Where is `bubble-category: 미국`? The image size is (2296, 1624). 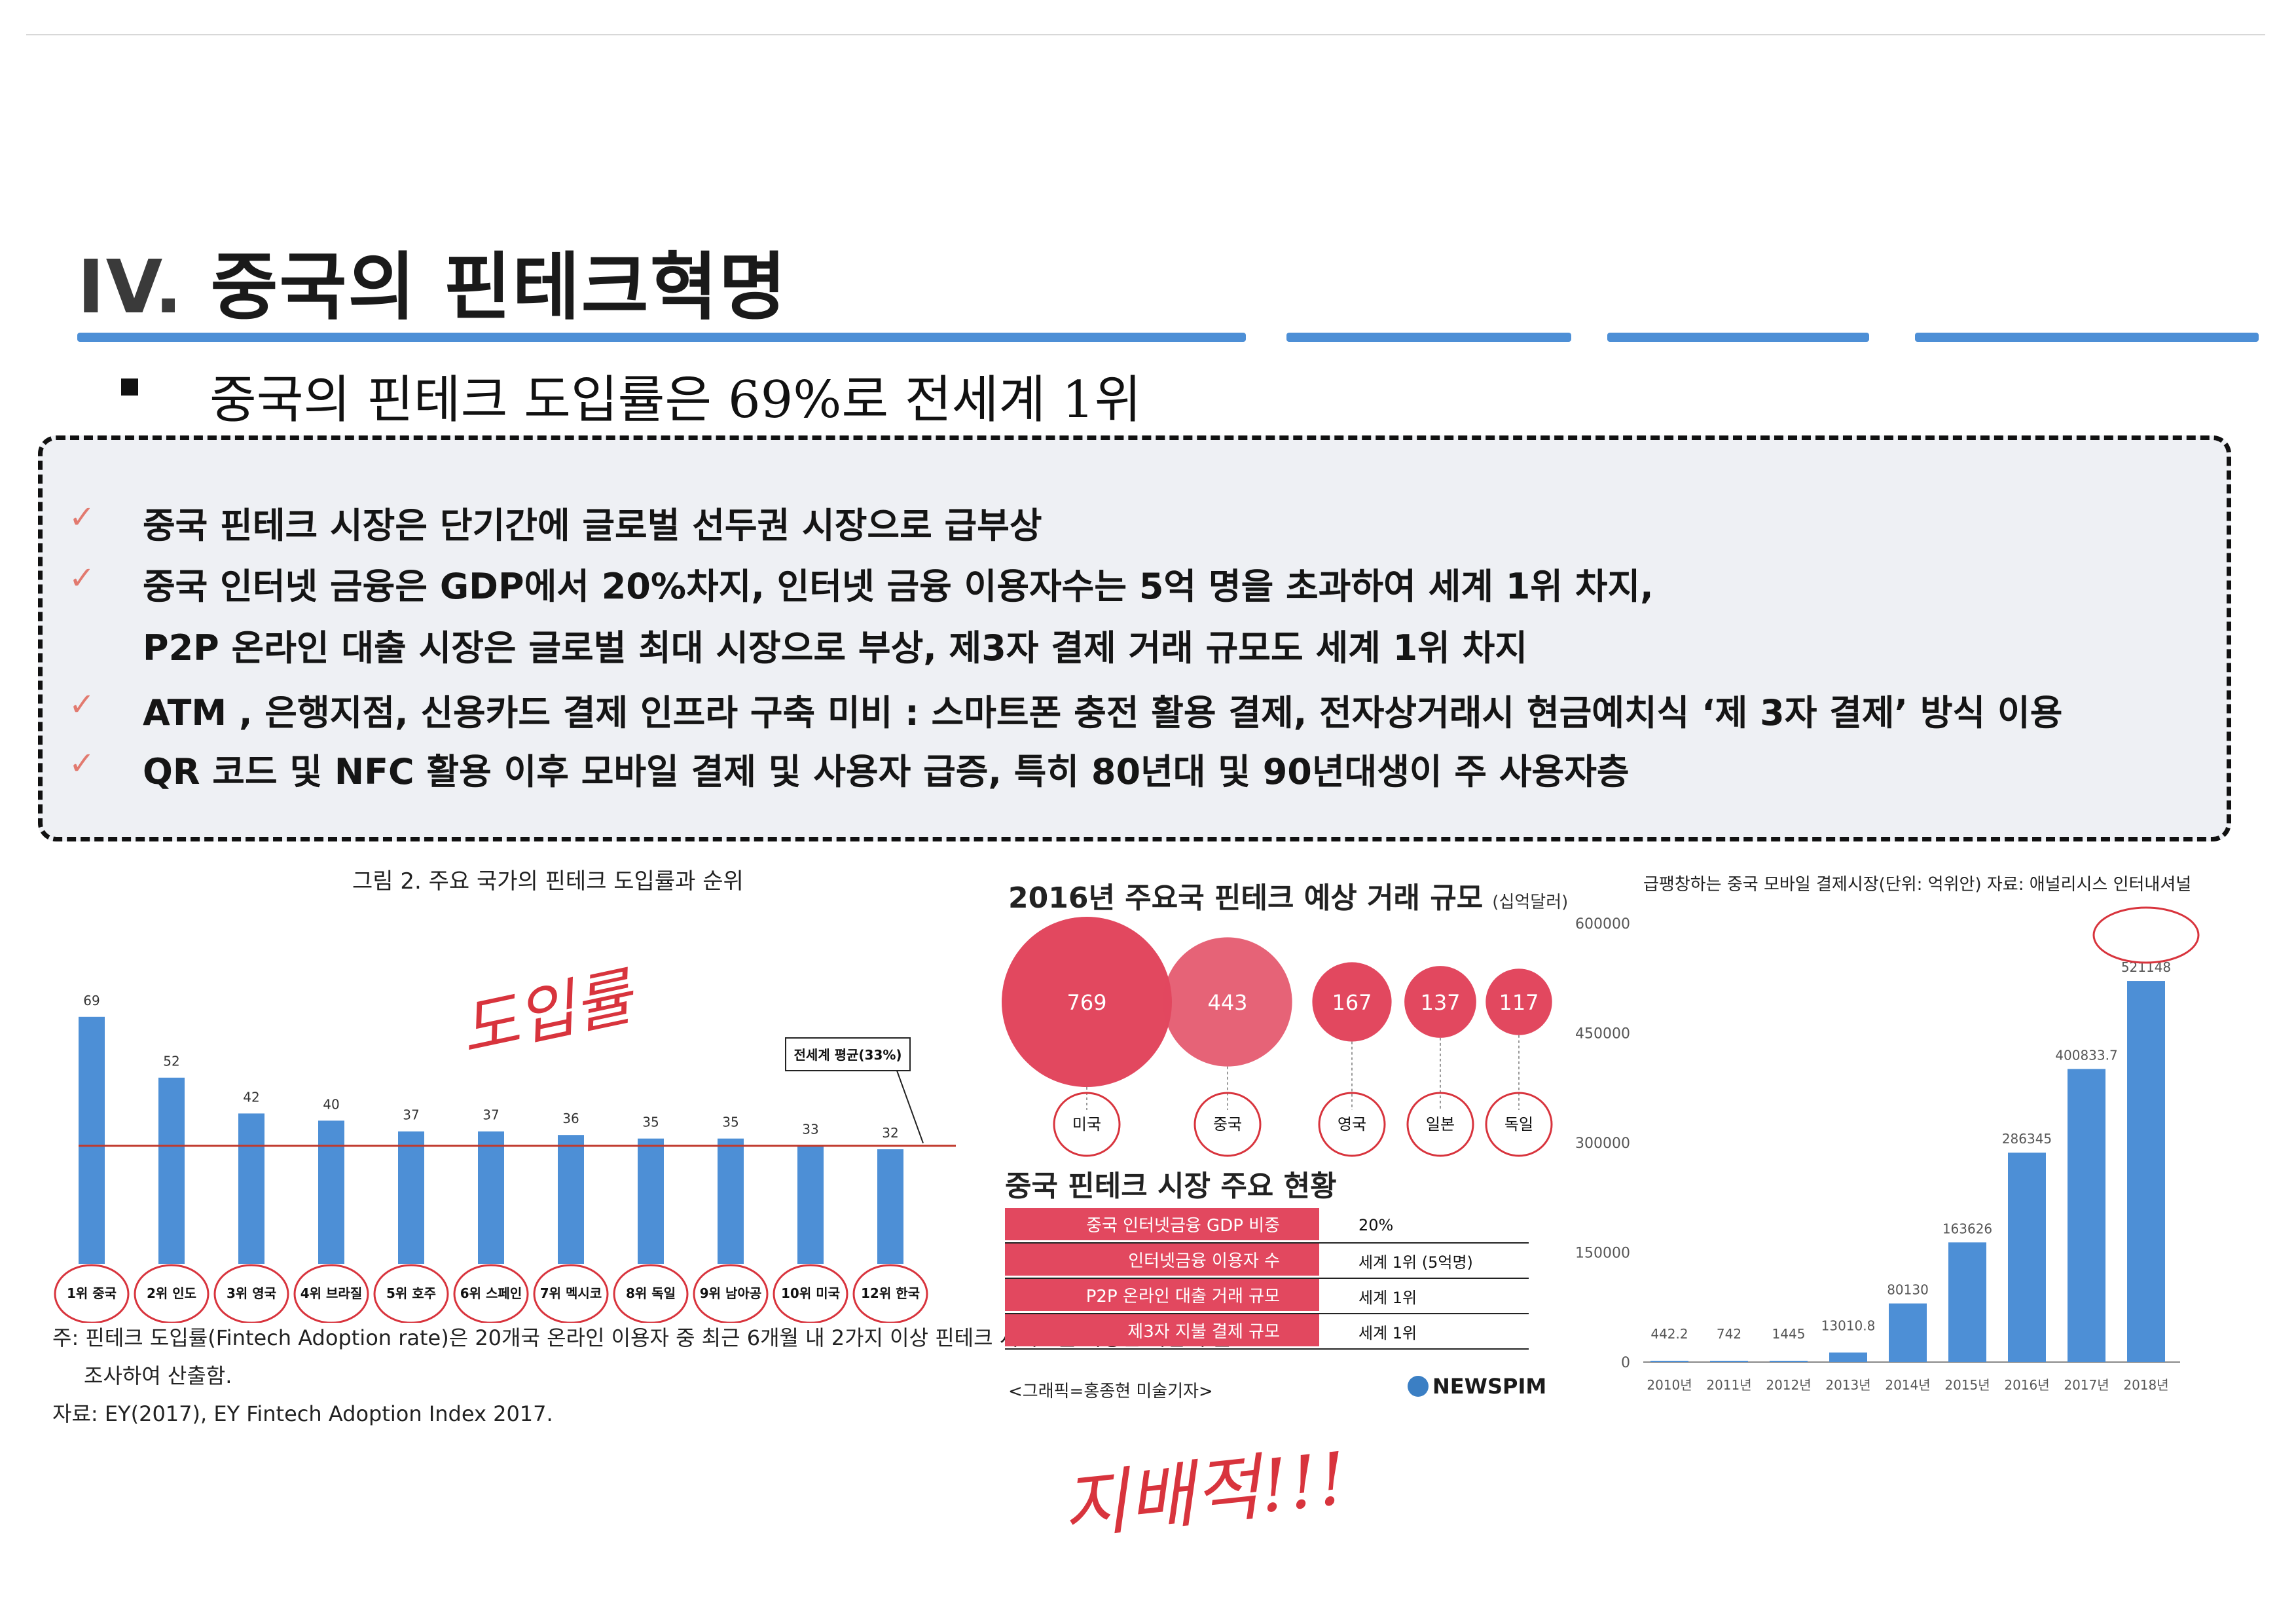 bubble-category: 미국 is located at coordinates (1086, 1124).